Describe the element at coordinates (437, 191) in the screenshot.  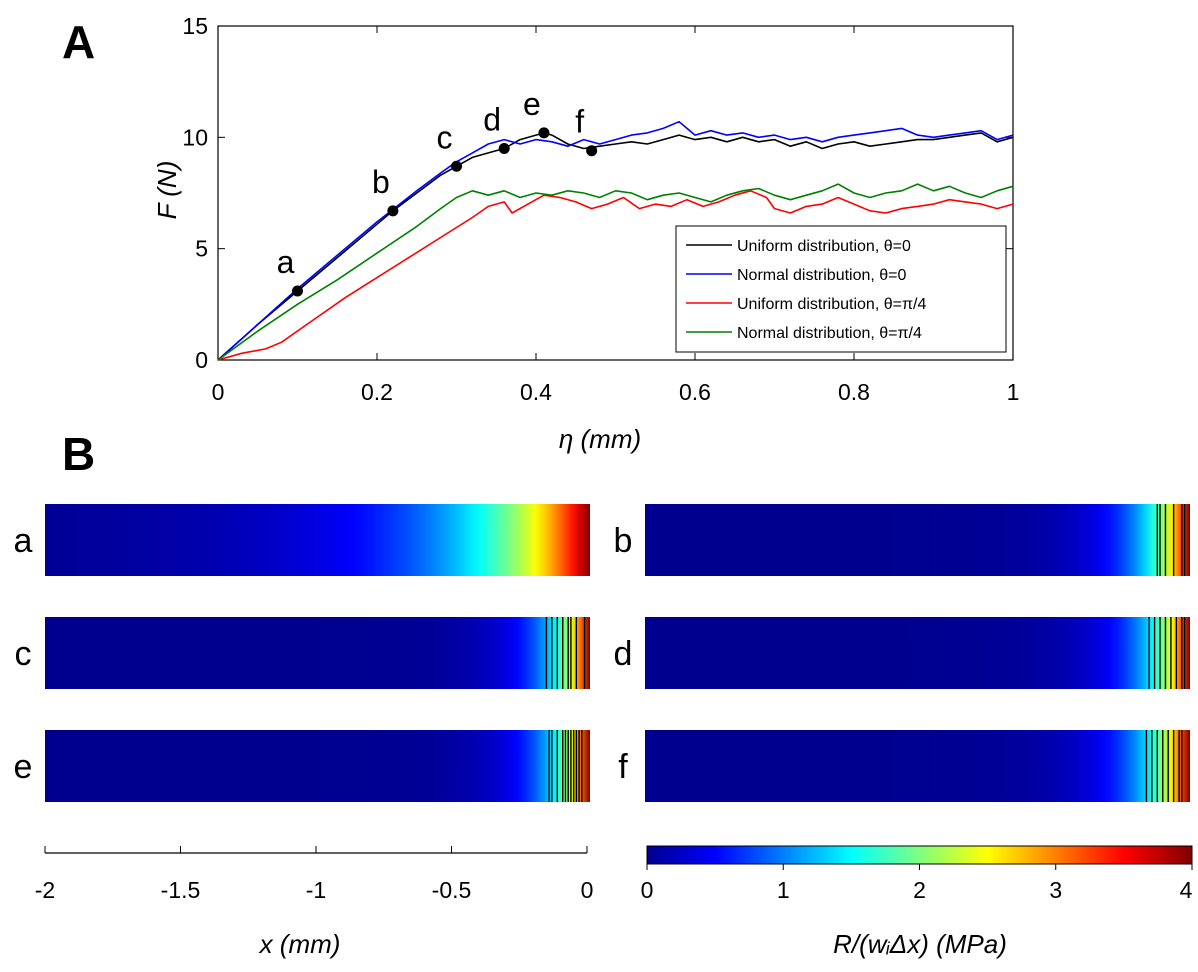
I see `markers-group: a b c d e f` at that location.